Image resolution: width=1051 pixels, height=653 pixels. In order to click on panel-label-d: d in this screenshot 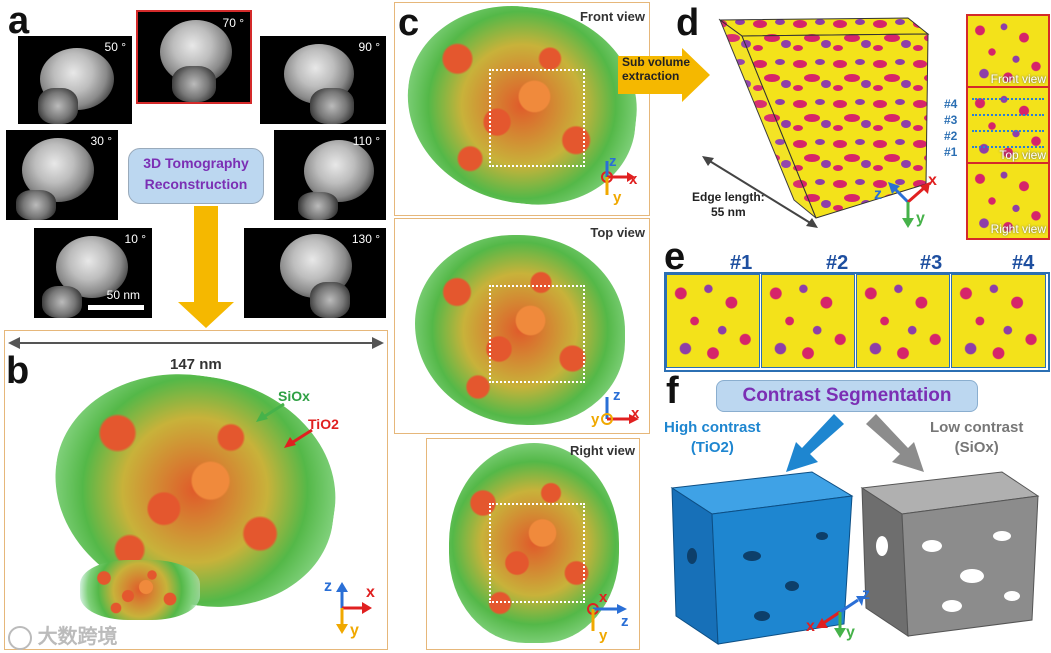, I will do `click(688, 23)`.